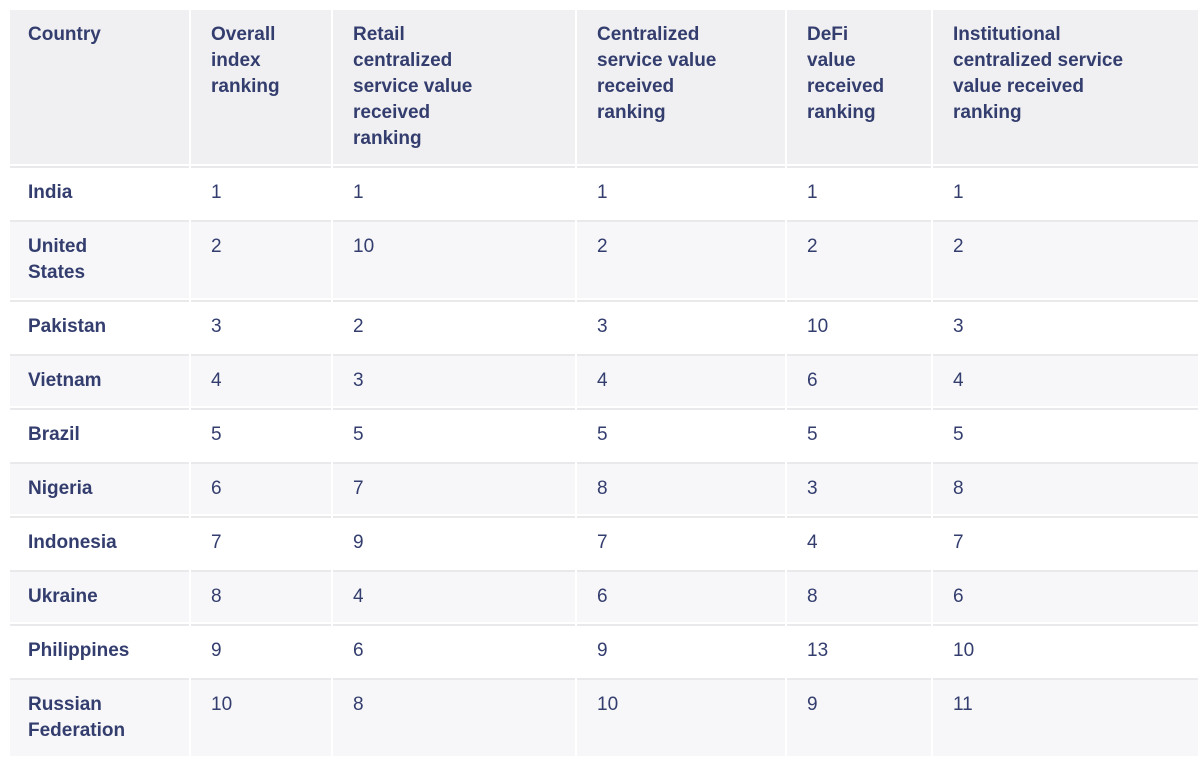  I want to click on table-row: Brazil 5 5 5 5 5, so click(604, 434).